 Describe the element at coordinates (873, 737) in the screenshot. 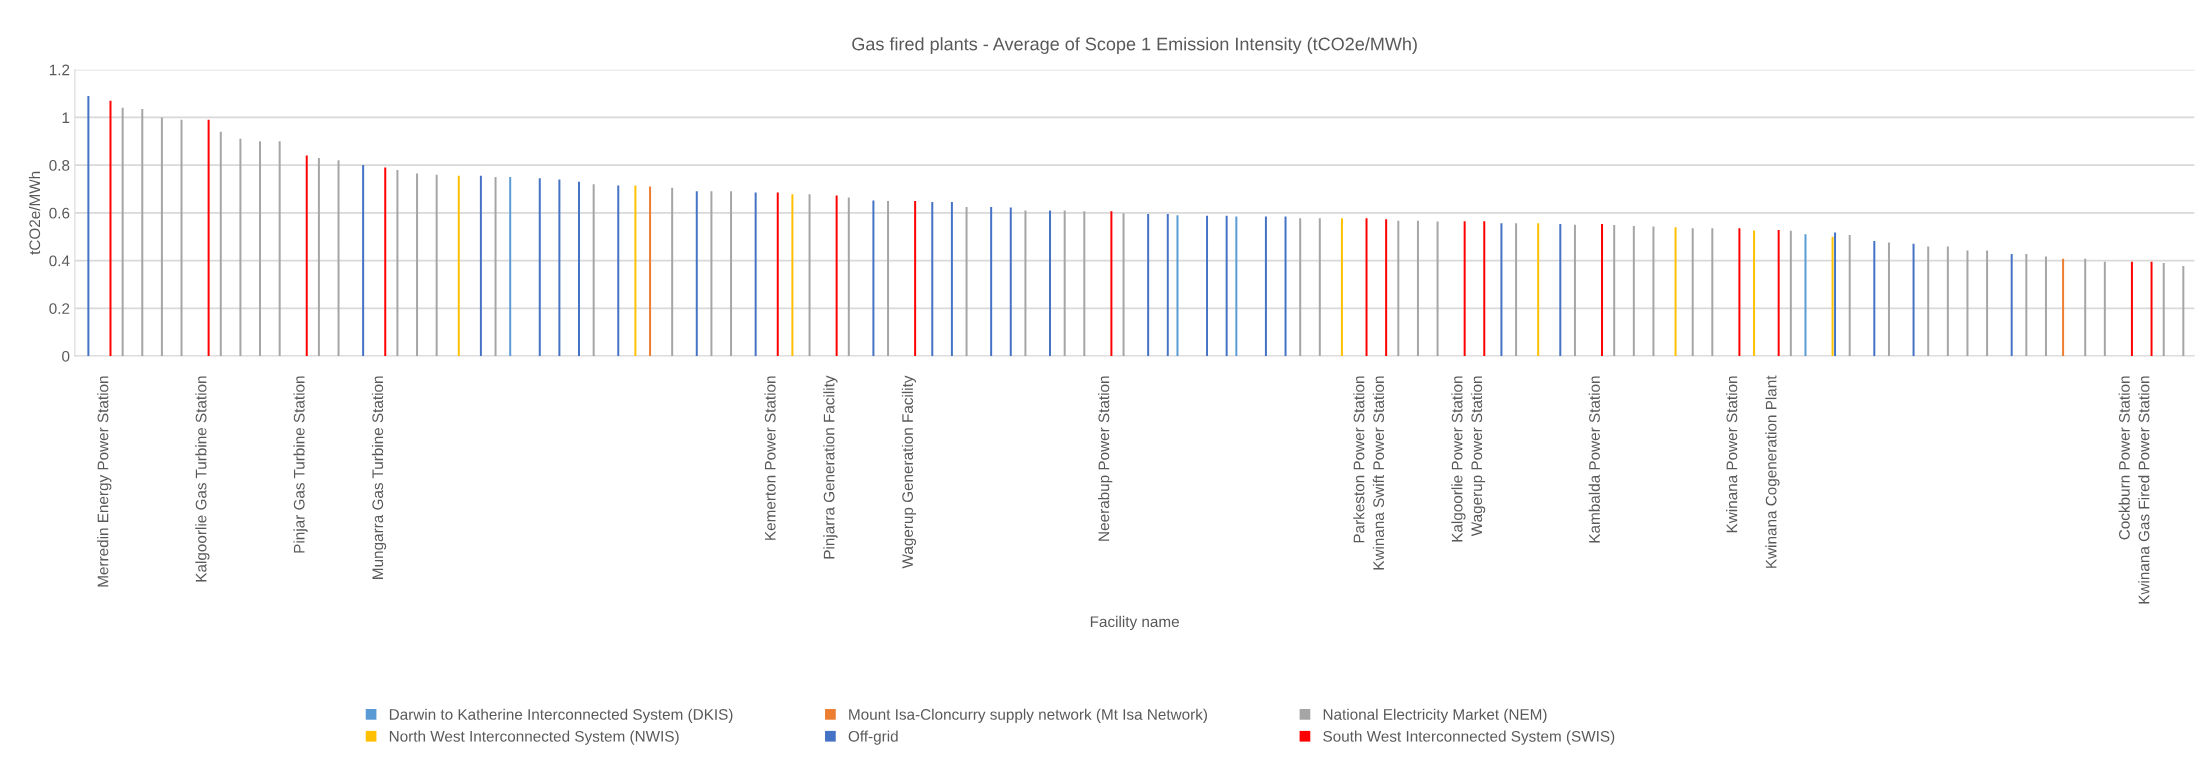

I see `legend-label: Off-grid` at that location.